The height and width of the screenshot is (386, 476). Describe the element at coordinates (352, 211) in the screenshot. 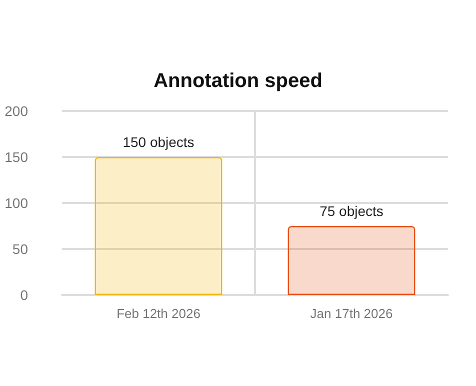

I see `data-label: 75 objects` at that location.